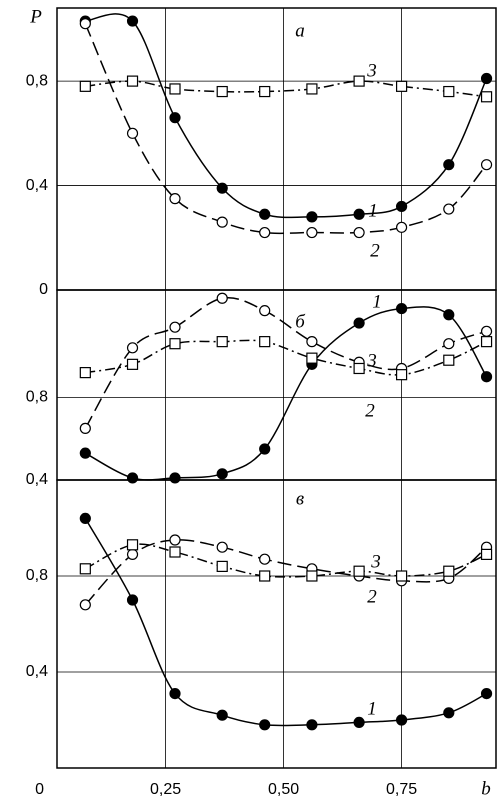 This screenshot has width=497, height=808. What do you see at coordinates (43, 289) in the screenshot?
I see `y-tick-label: 0` at bounding box center [43, 289].